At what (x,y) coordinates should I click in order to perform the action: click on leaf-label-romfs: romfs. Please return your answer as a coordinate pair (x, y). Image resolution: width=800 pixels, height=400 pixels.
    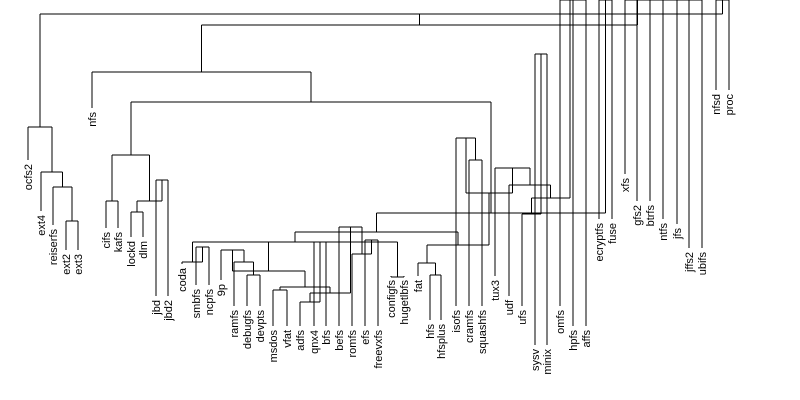
    Looking at the image, I should click on (353, 344).